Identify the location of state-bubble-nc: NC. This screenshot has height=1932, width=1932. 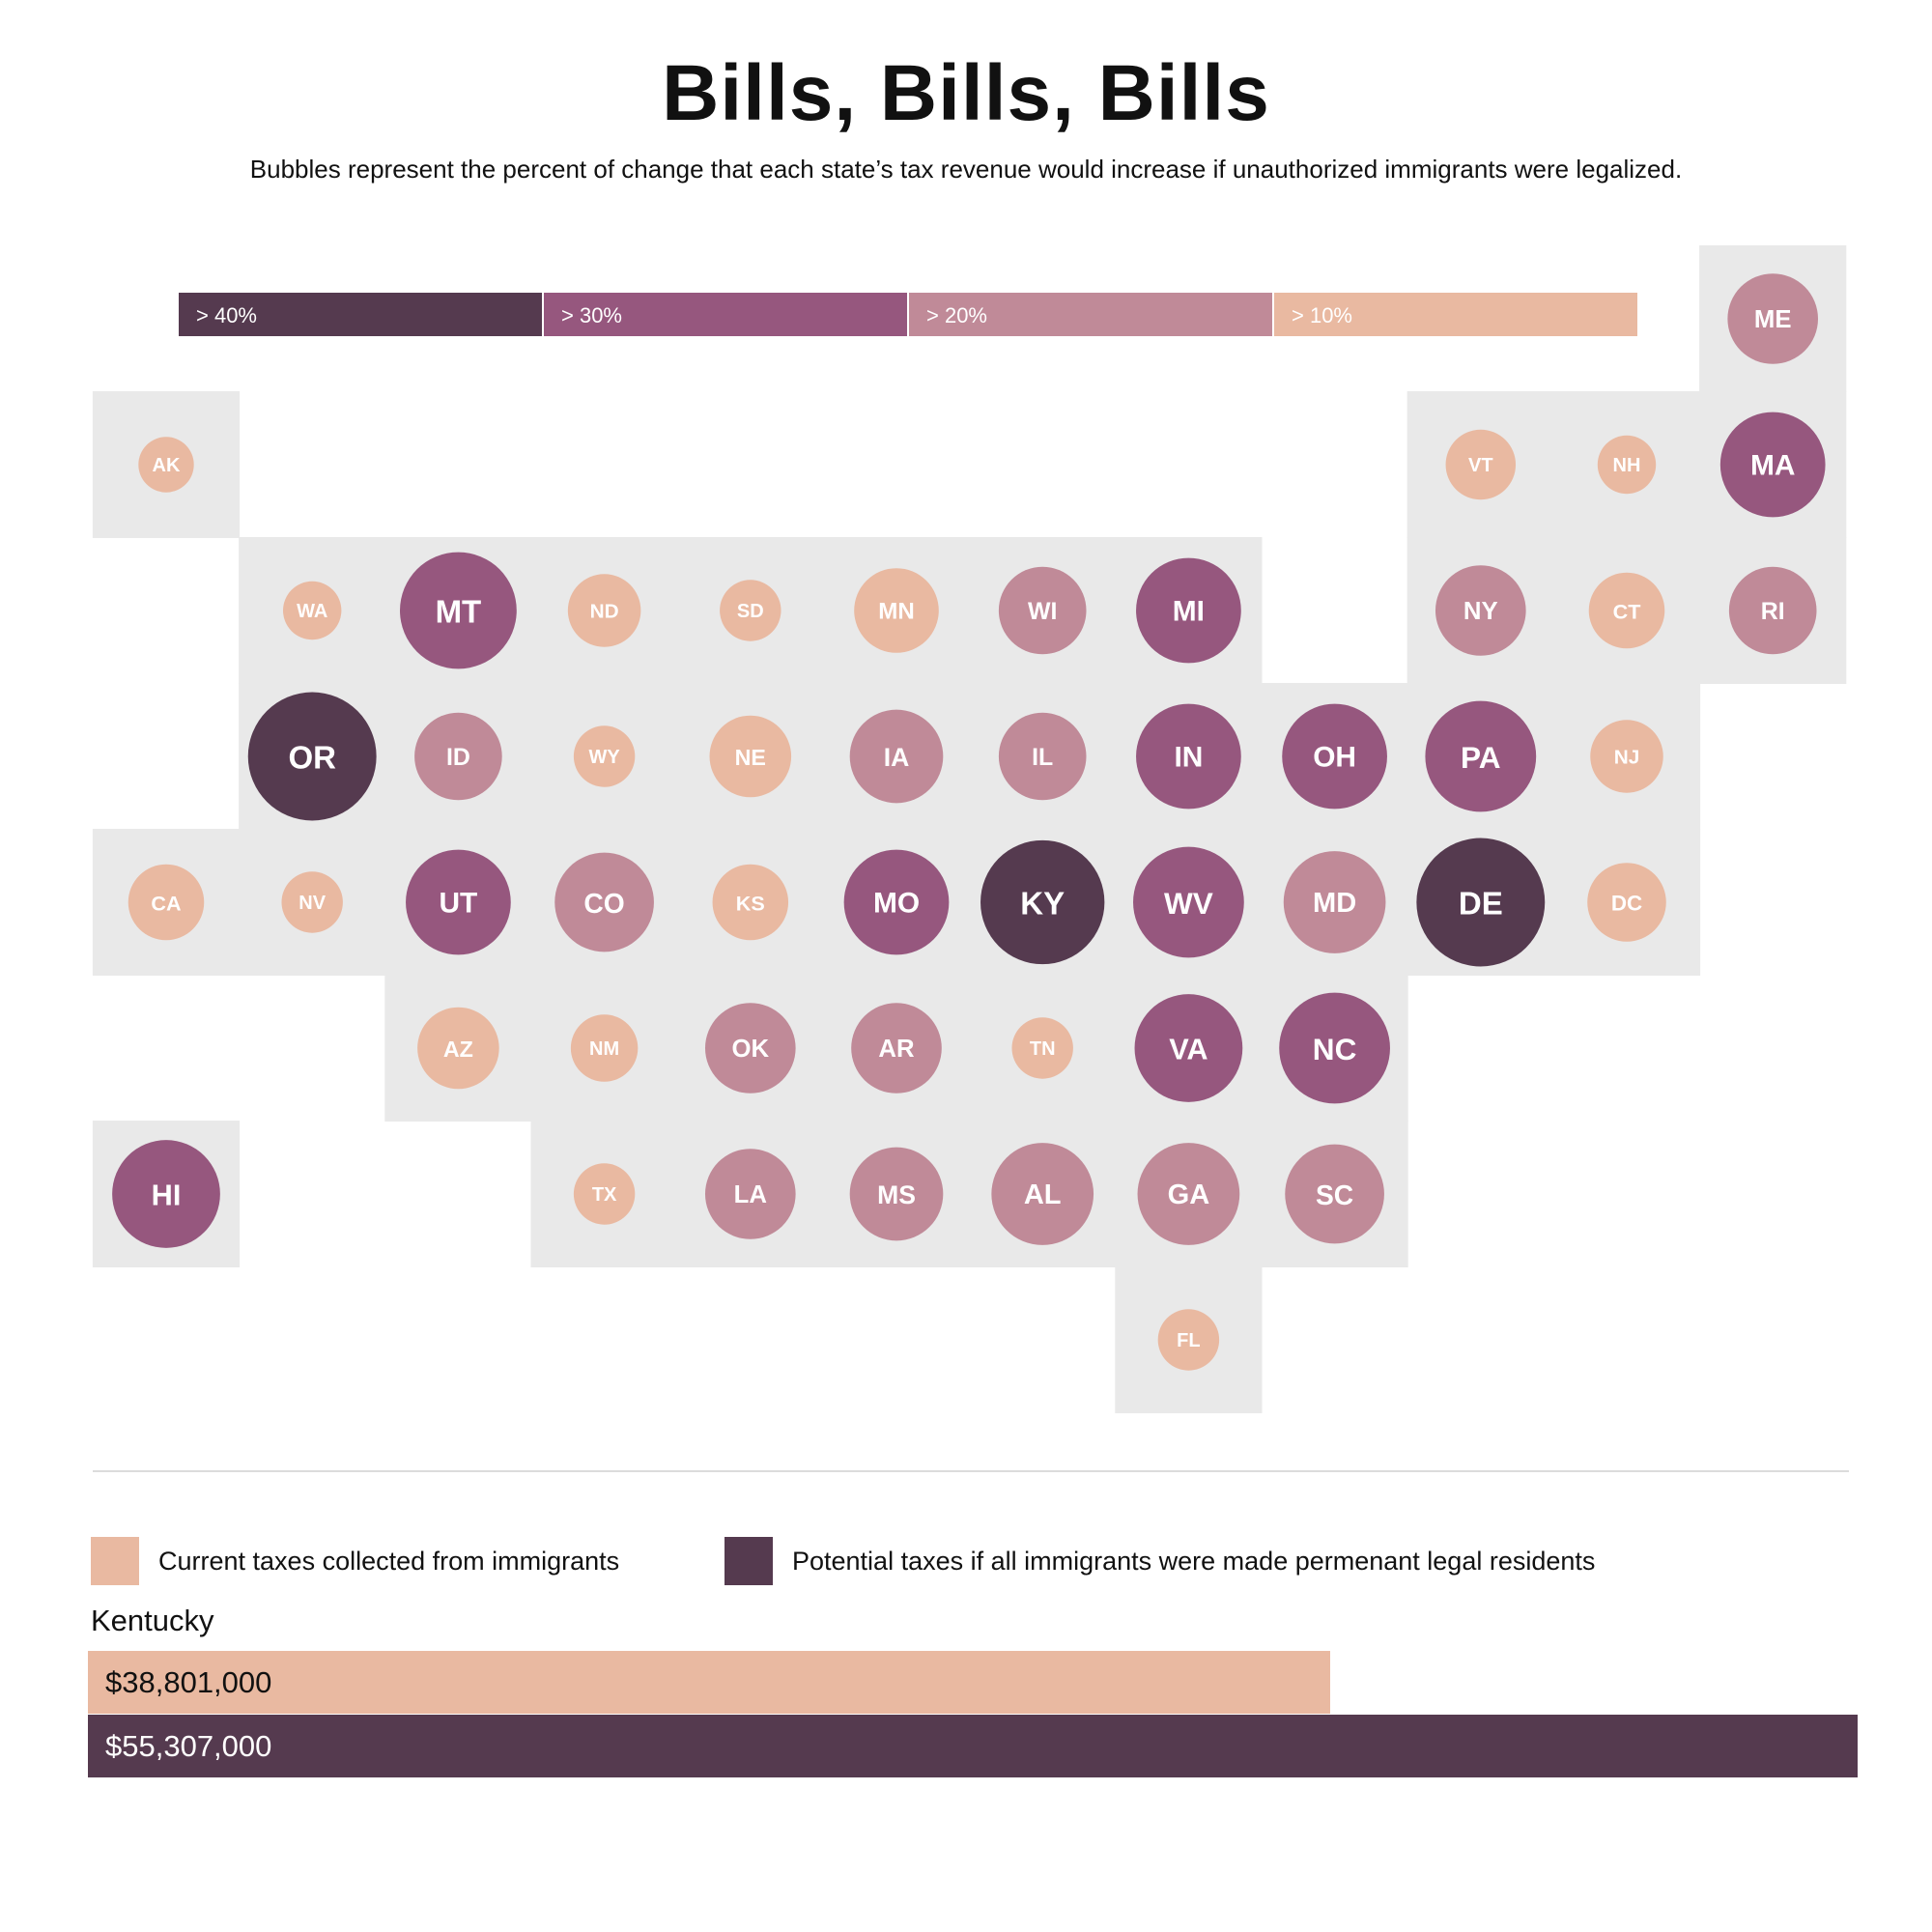
(1334, 1048).